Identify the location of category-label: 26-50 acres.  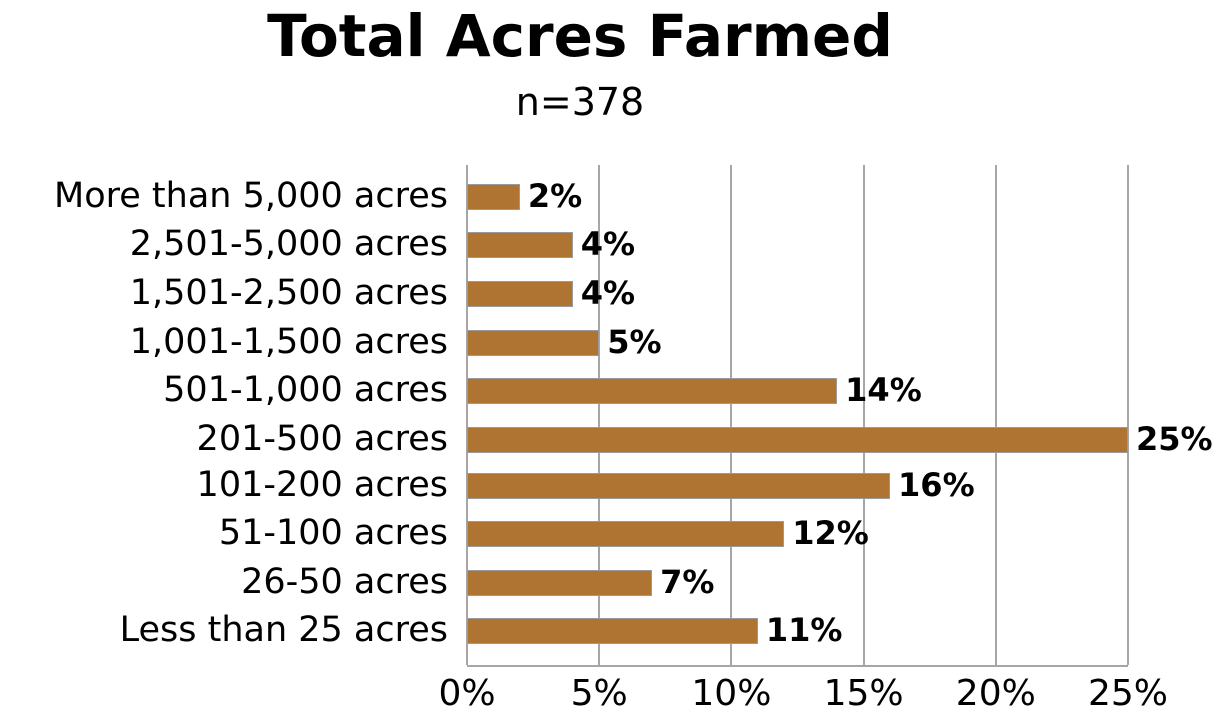
(344, 582).